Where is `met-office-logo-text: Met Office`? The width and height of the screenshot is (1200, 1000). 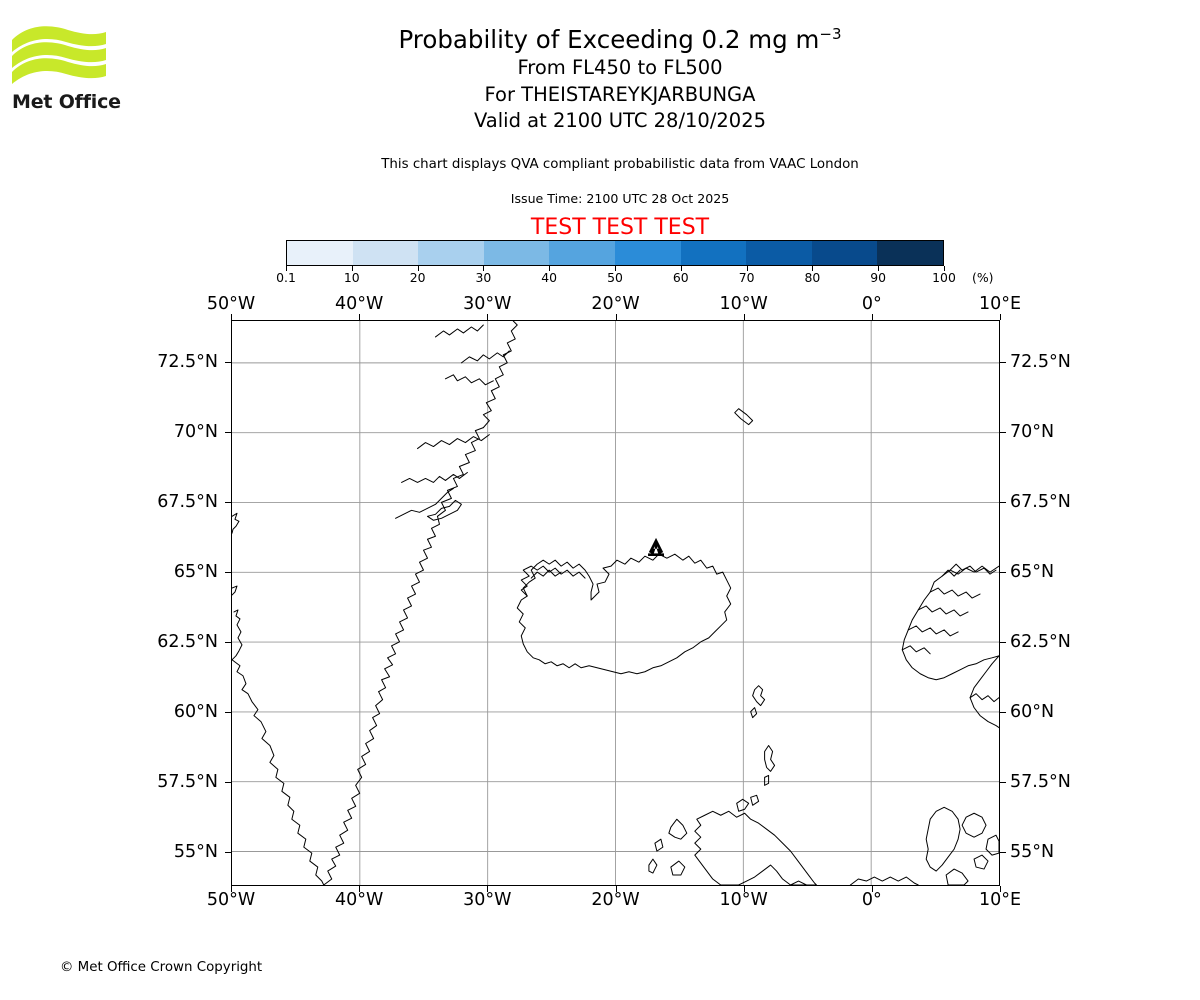
met-office-logo-text: Met Office is located at coordinates (66, 102).